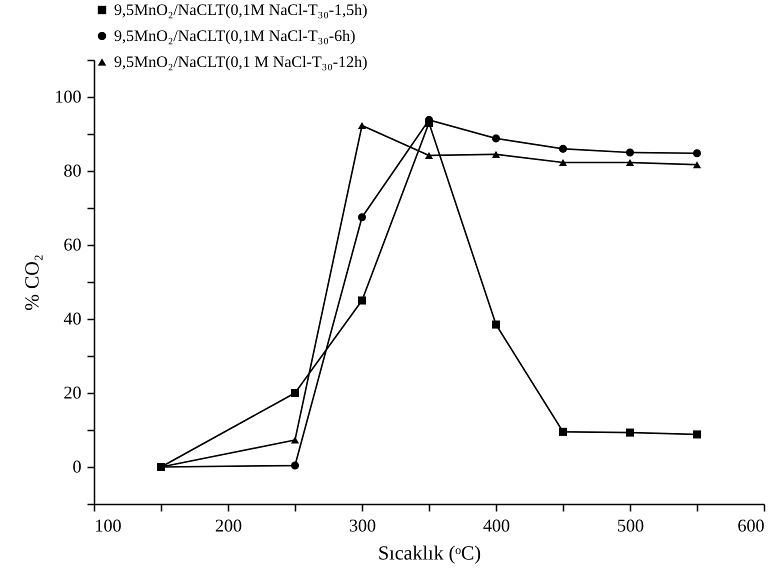 This screenshot has width=783, height=580. Describe the element at coordinates (73, 318) in the screenshot. I see `y-tick-label: 40` at that location.